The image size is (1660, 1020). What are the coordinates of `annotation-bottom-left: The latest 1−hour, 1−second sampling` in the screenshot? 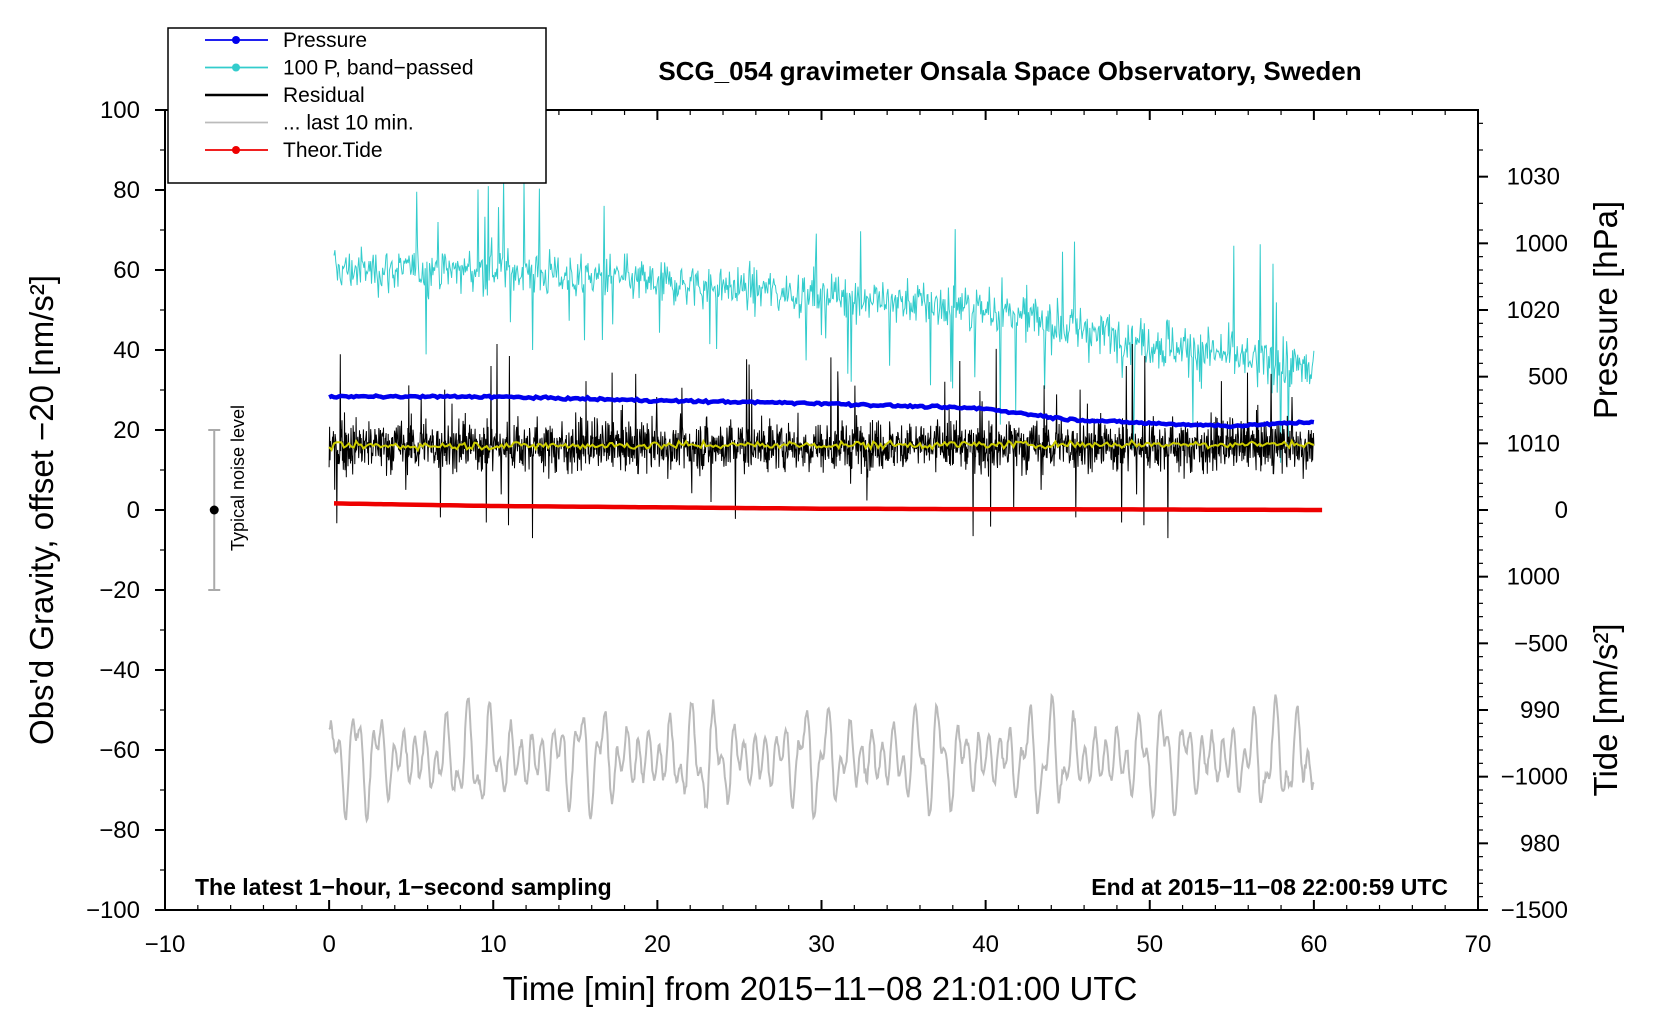 It's located at (403, 887).